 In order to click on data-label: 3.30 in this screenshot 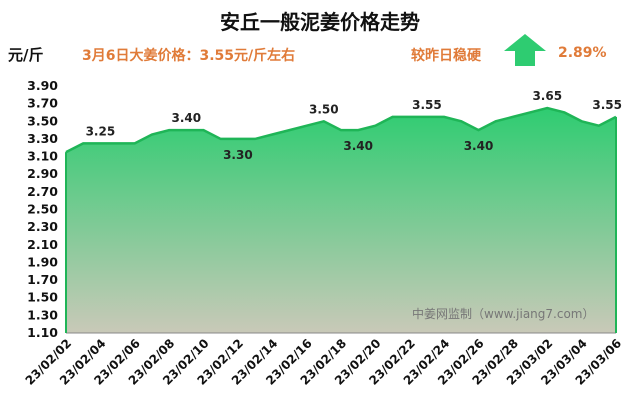, I will do `click(238, 155)`.